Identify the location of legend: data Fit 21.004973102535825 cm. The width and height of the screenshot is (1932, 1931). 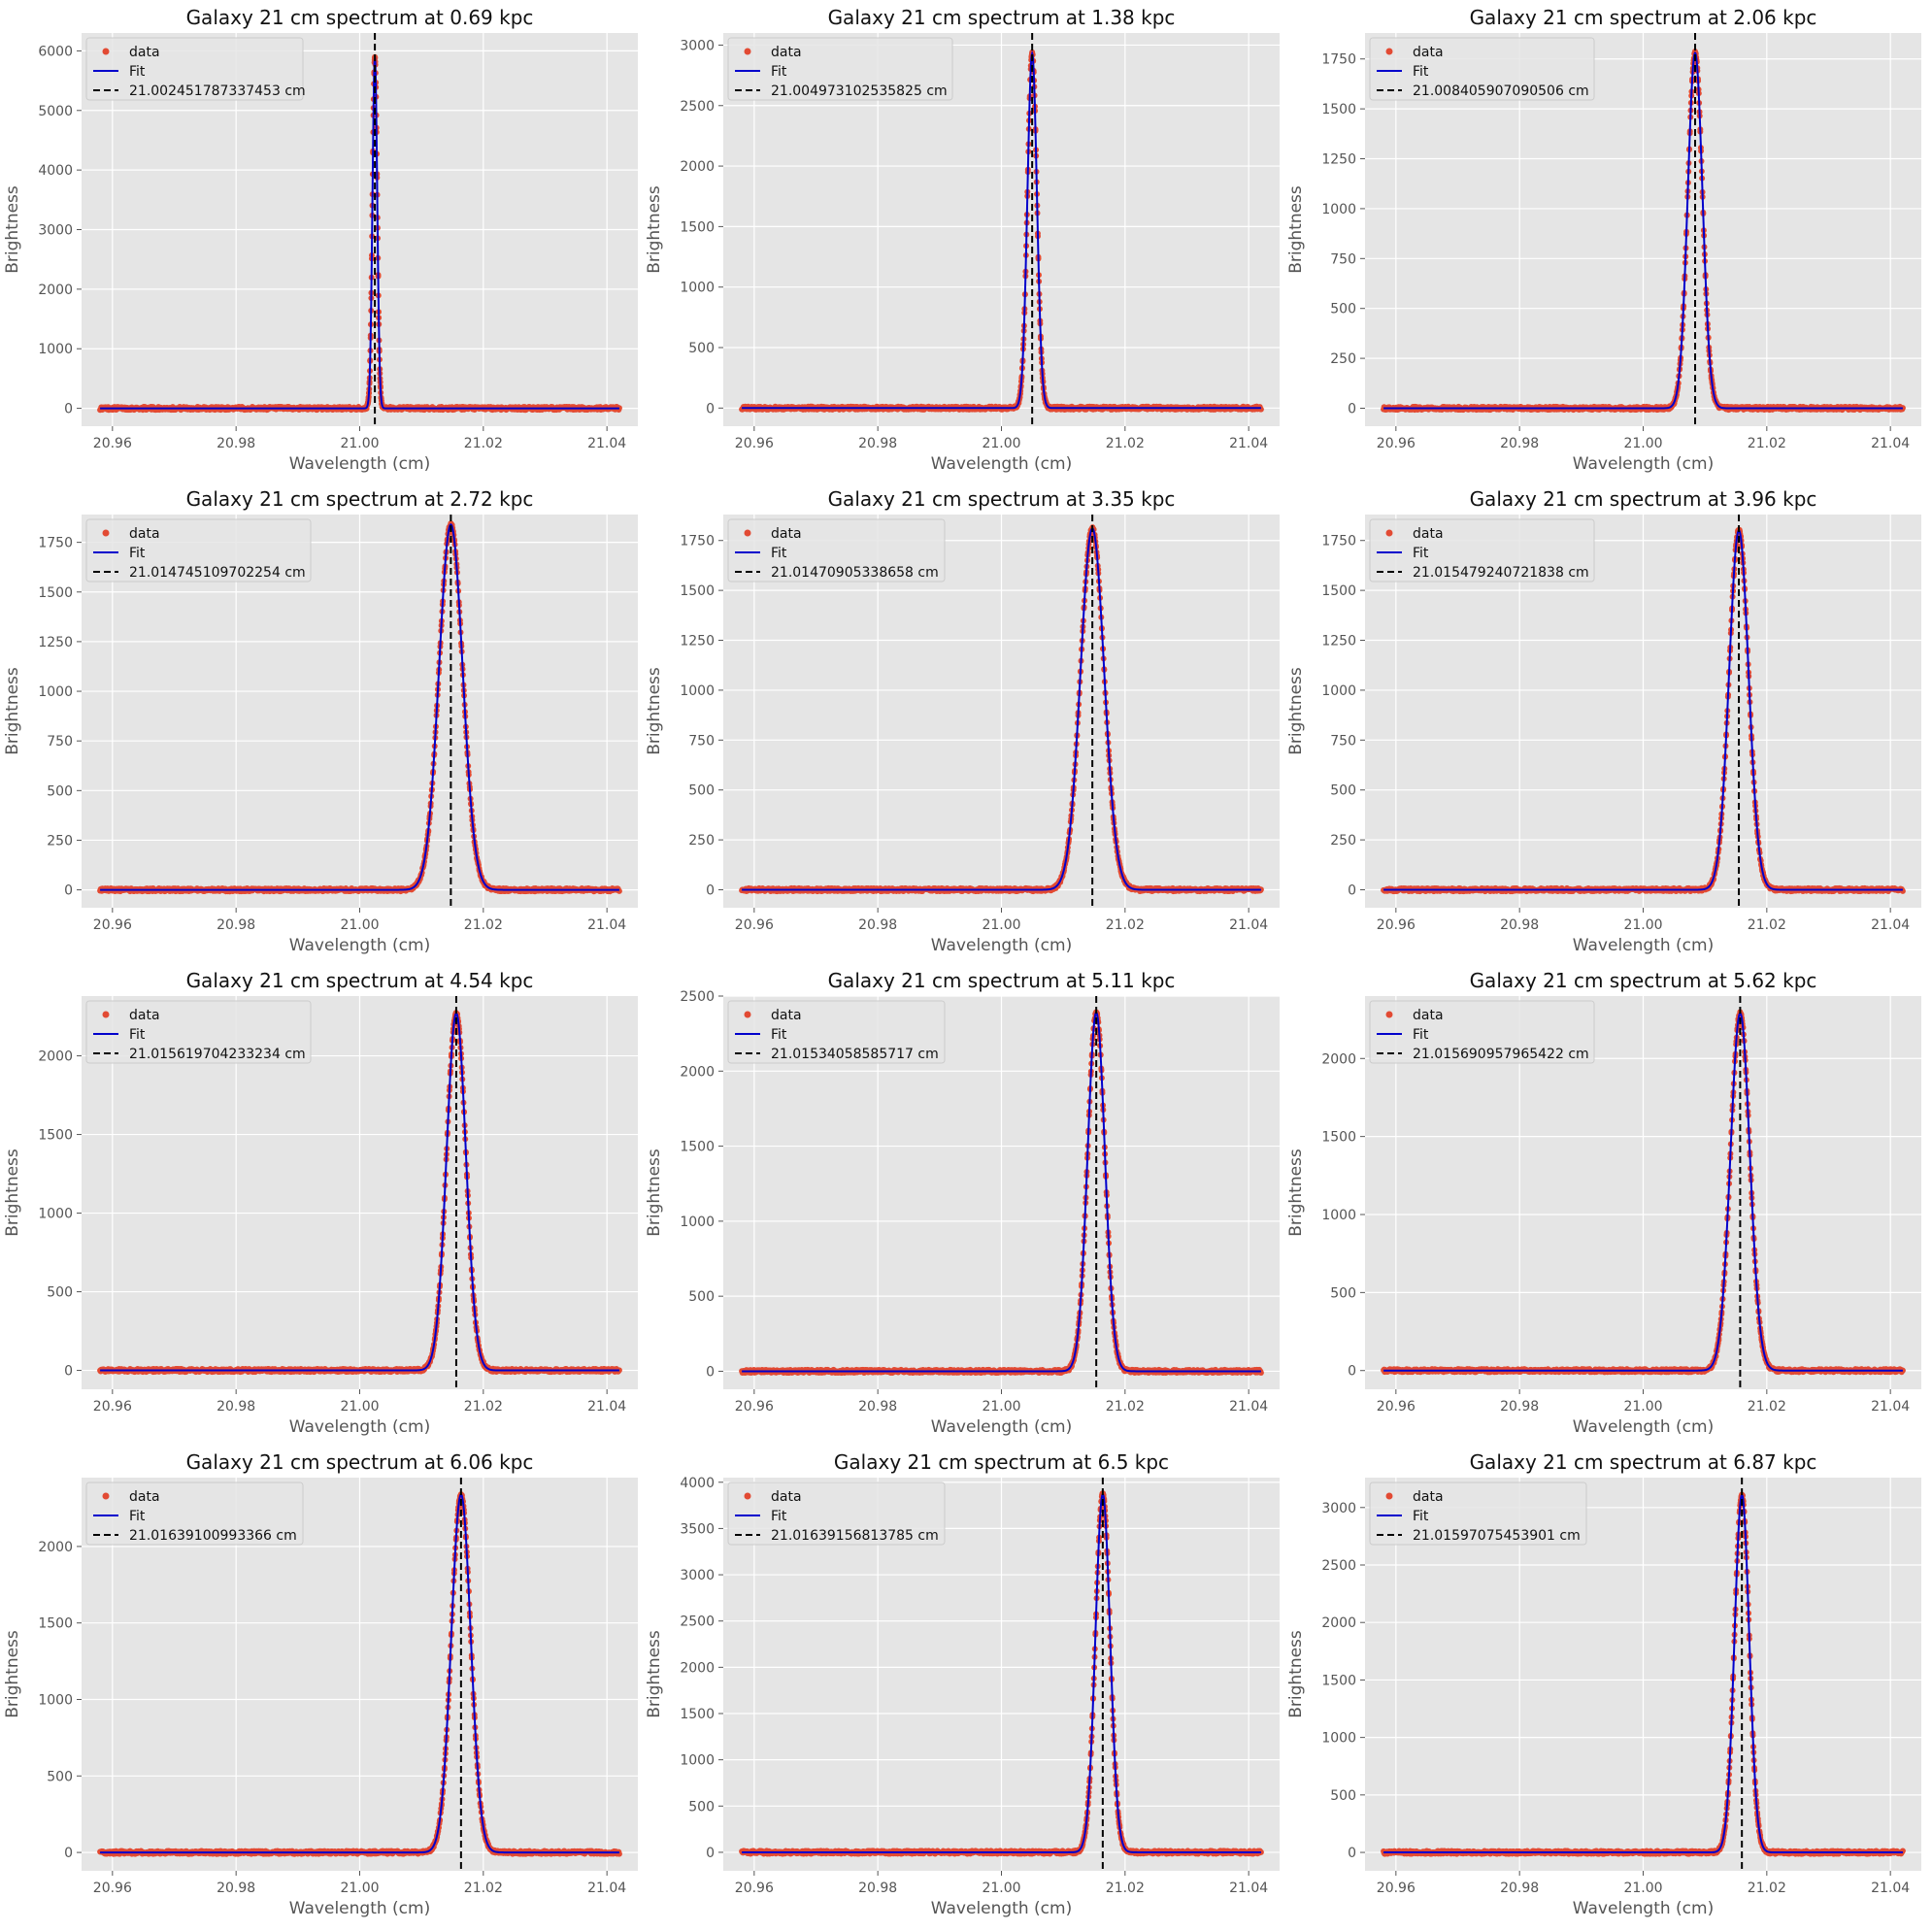
(840, 69).